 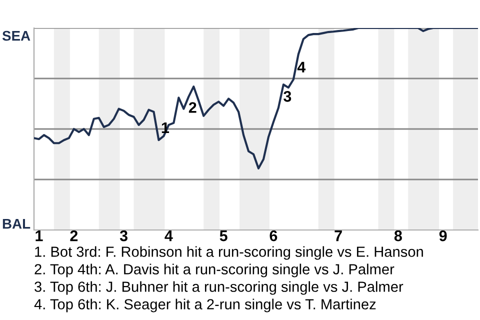 I want to click on annotation: 4, so click(x=301, y=67).